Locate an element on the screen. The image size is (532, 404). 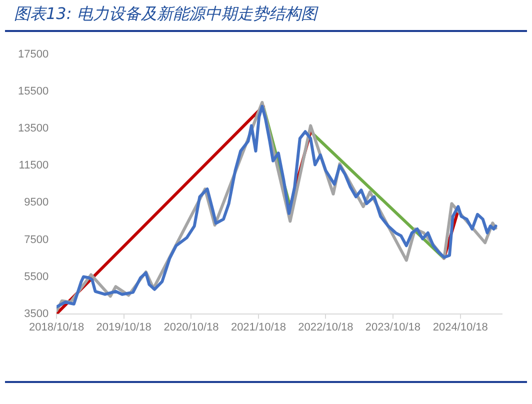
y-tick-label: 3500 is located at coordinates (36, 314).